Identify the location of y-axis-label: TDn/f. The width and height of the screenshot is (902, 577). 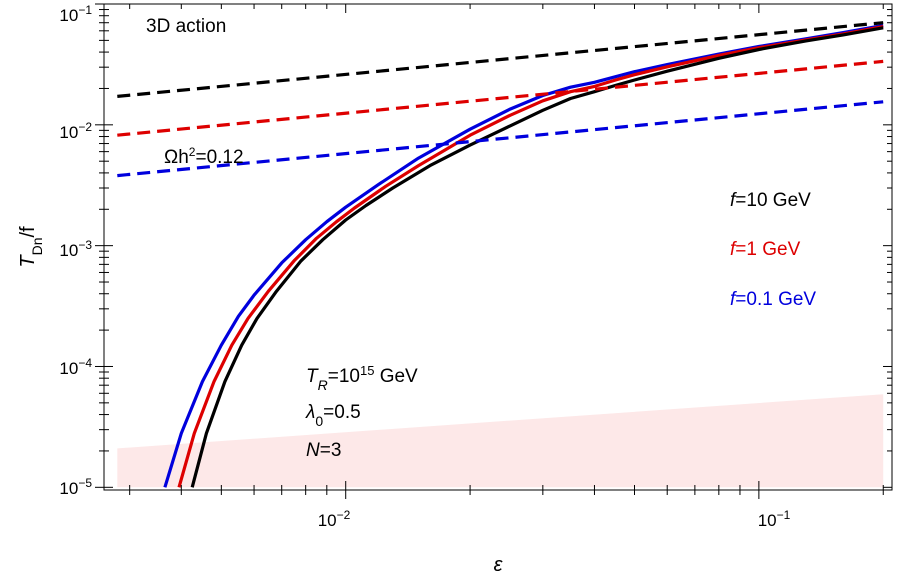
(31, 247).